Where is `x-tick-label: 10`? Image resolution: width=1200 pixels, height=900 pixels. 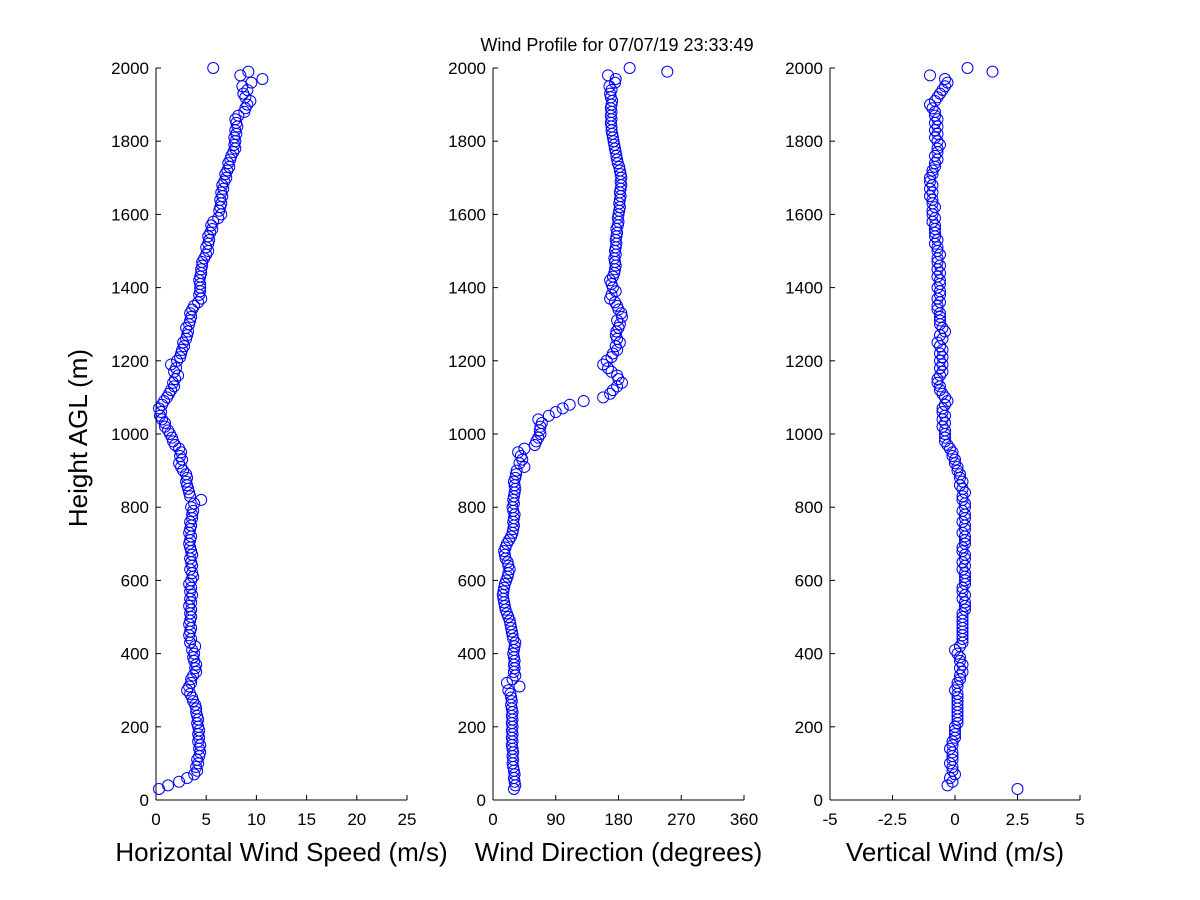 x-tick-label: 10 is located at coordinates (256, 819).